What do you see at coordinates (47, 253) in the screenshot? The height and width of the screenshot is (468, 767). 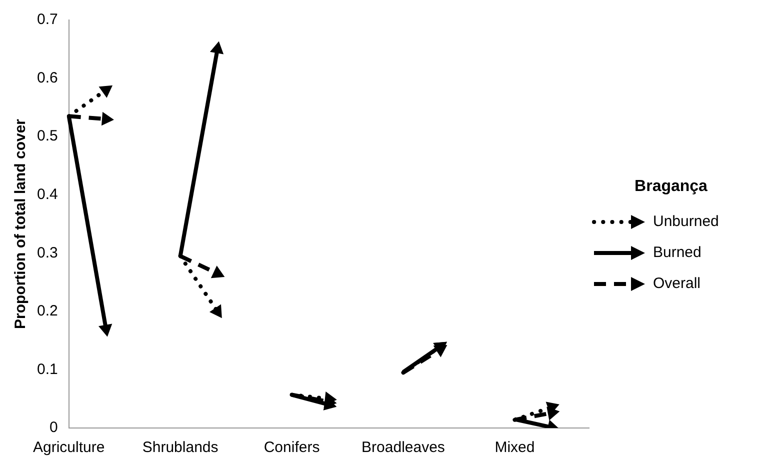 I see `y-tick-label: 0.3` at bounding box center [47, 253].